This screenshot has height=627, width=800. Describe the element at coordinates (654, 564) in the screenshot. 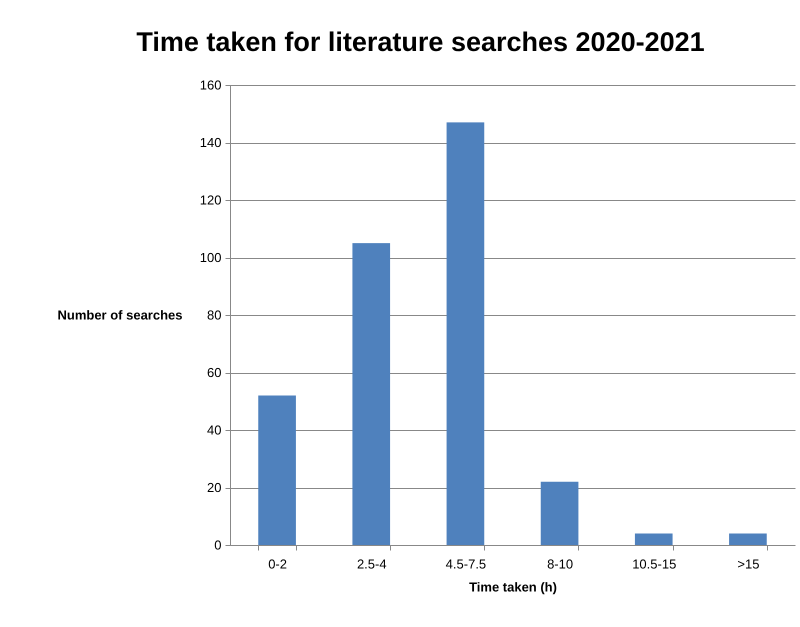

I see `x-tick-label: 10.5-15` at that location.